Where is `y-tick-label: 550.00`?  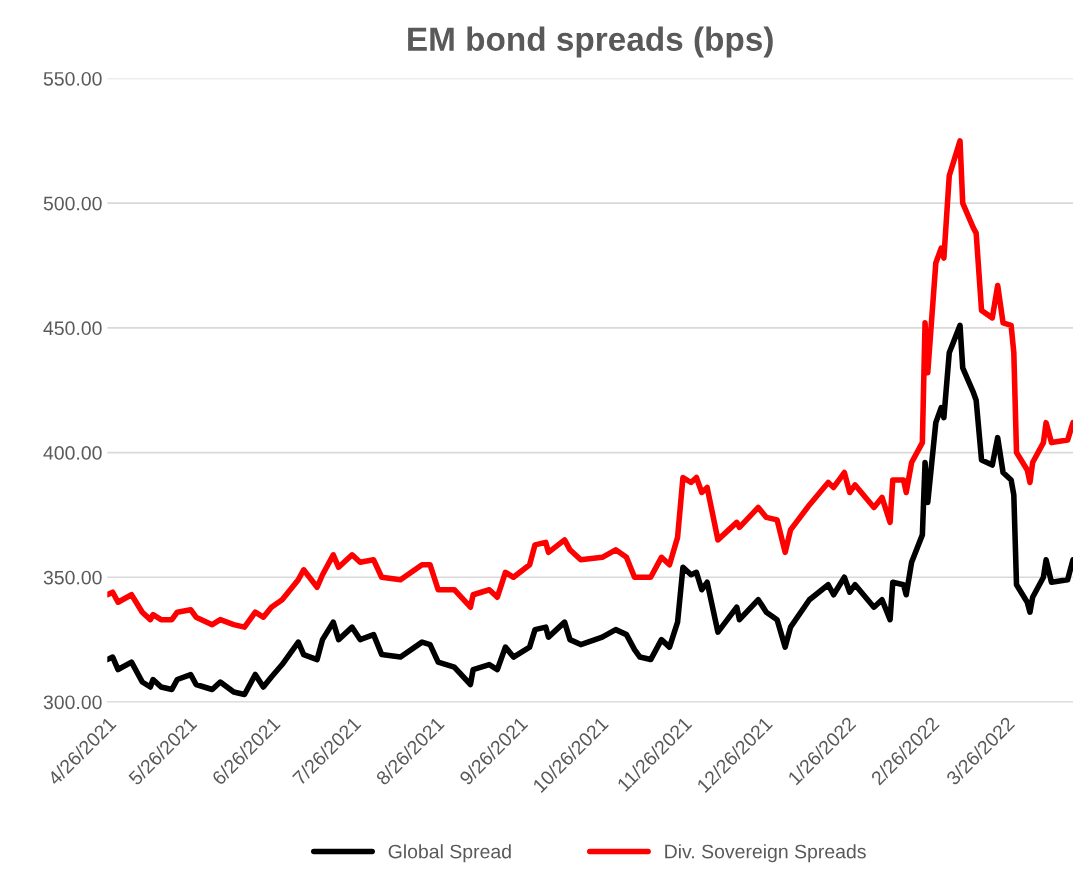
y-tick-label: 550.00 is located at coordinates (72, 78).